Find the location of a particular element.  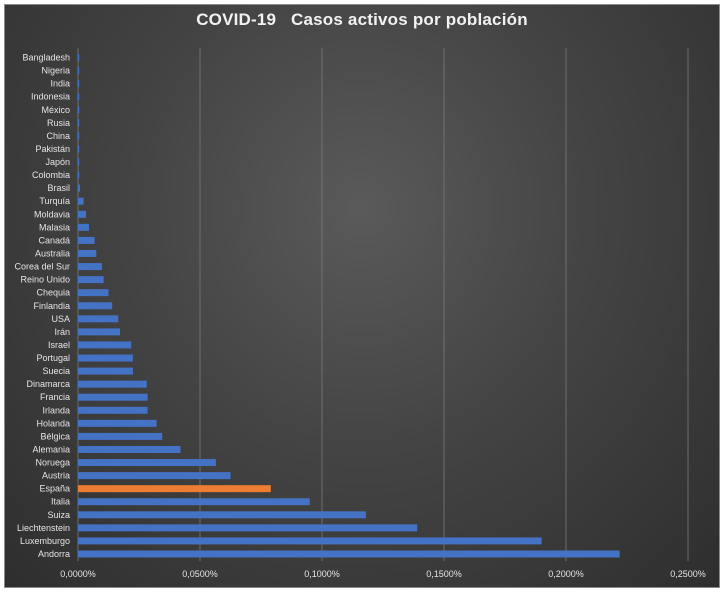

category-label: Brasil is located at coordinates (58, 188).